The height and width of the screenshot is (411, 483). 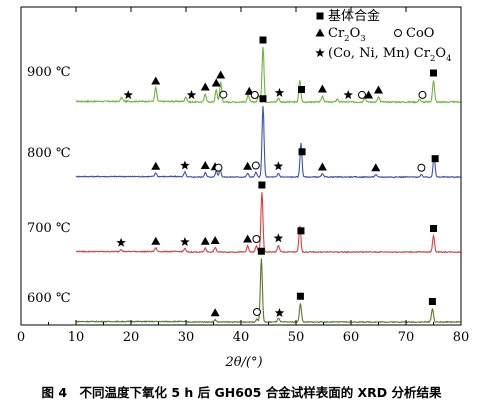 What do you see at coordinates (49, 298) in the screenshot?
I see `series-label-3: 600 ℃` at bounding box center [49, 298].